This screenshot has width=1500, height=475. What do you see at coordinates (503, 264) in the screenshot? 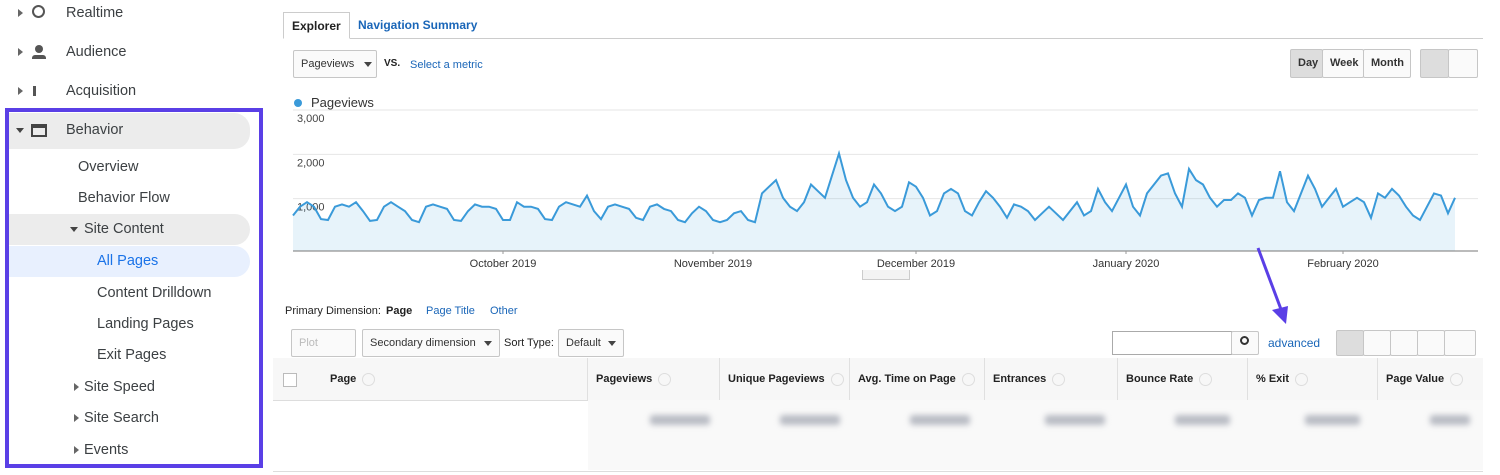
I see `x-tick-label: October 2019` at bounding box center [503, 264].